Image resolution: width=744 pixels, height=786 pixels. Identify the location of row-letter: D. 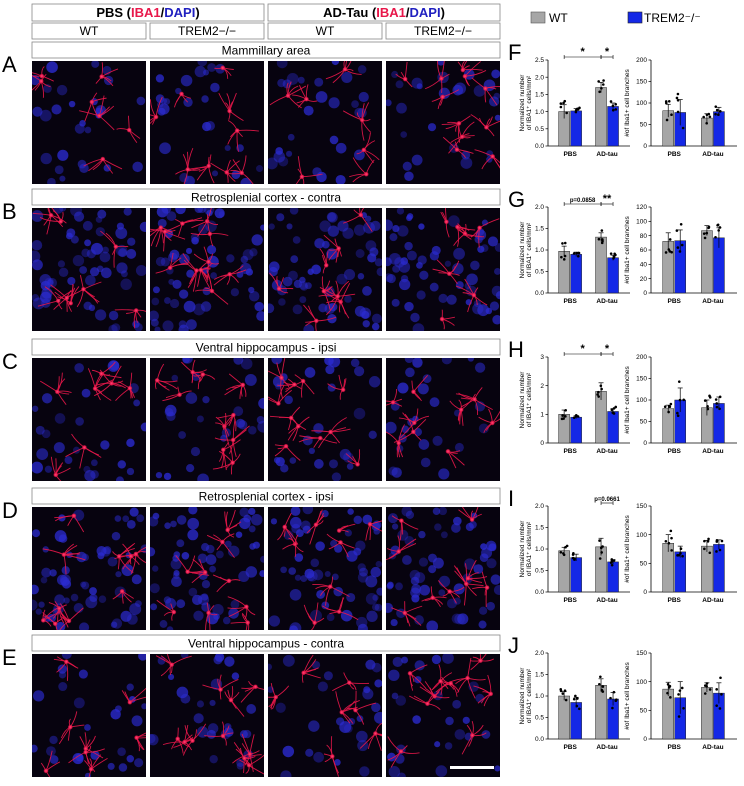
(10, 510).